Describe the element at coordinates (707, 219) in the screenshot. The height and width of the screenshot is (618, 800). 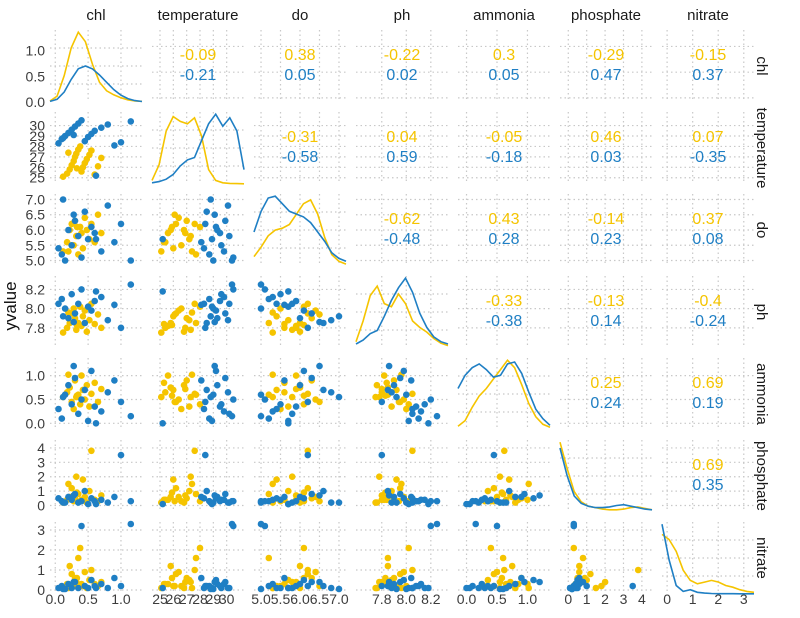
I see `corr-label-do-nitrate-a: 0.37` at that location.